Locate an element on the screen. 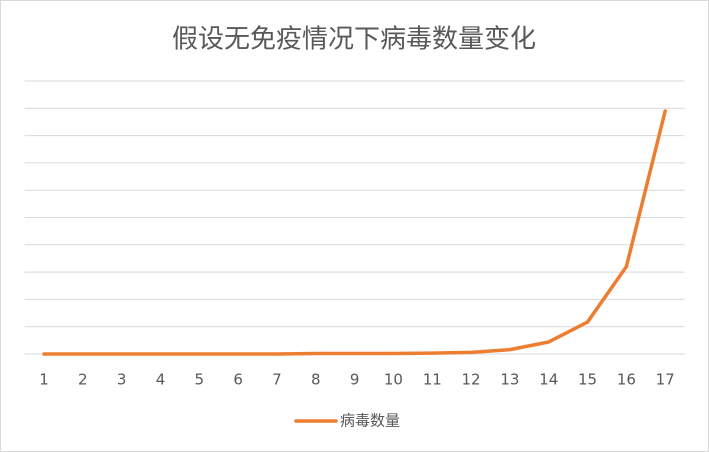 The height and width of the screenshot is (452, 709). legend-label: 病毒数量 is located at coordinates (370, 421).